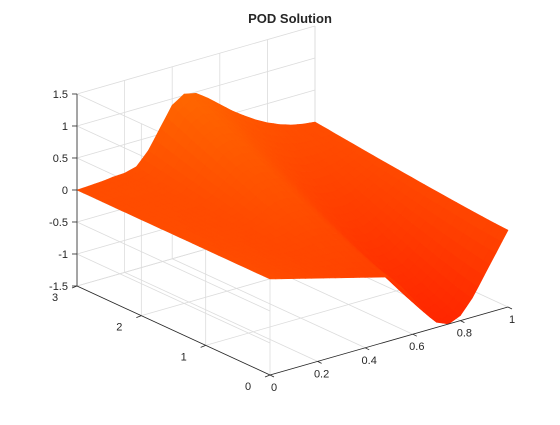  What do you see at coordinates (274, 388) in the screenshot?
I see `x-tick-label: 0` at bounding box center [274, 388].